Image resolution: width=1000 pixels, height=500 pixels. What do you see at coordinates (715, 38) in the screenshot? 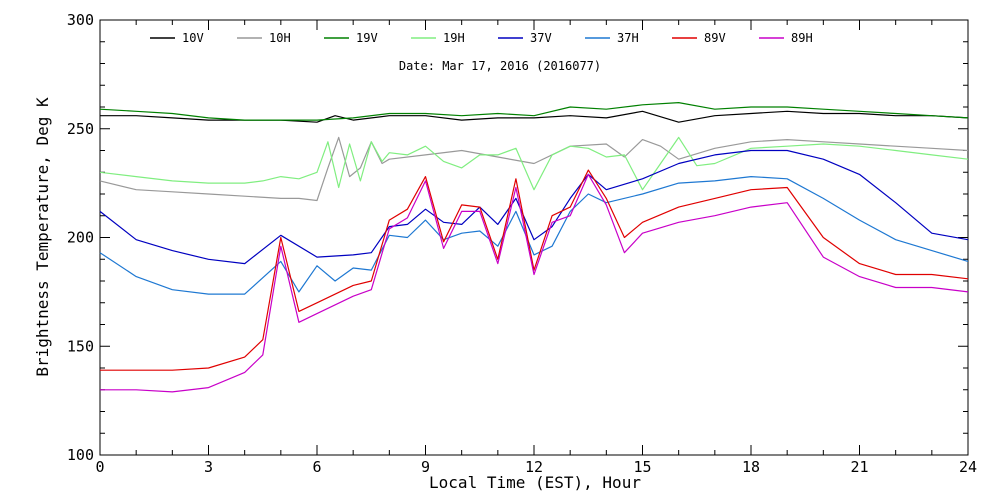
I see `legend-label-89v: 89V` at bounding box center [715, 38].